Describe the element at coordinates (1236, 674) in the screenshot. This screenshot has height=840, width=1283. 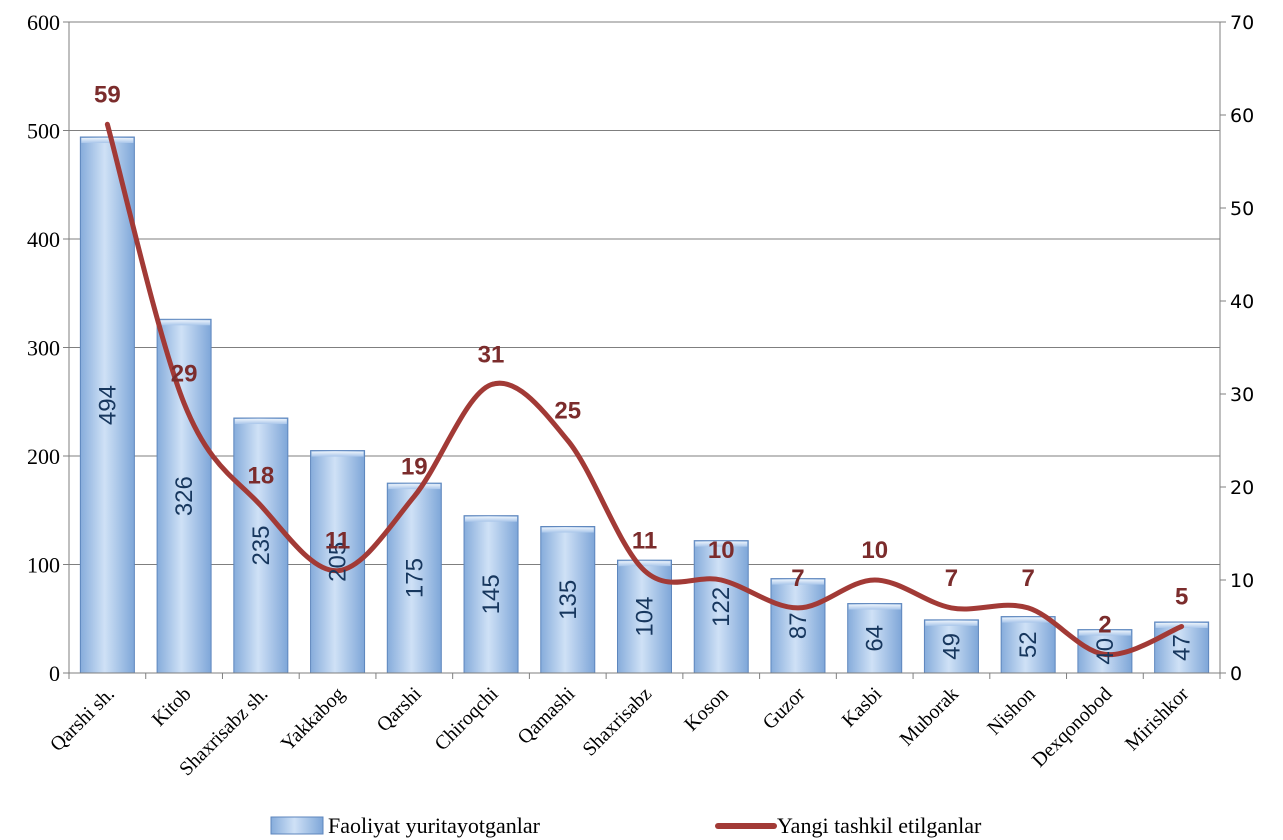
I see `y-right-tick-label: 0` at that location.